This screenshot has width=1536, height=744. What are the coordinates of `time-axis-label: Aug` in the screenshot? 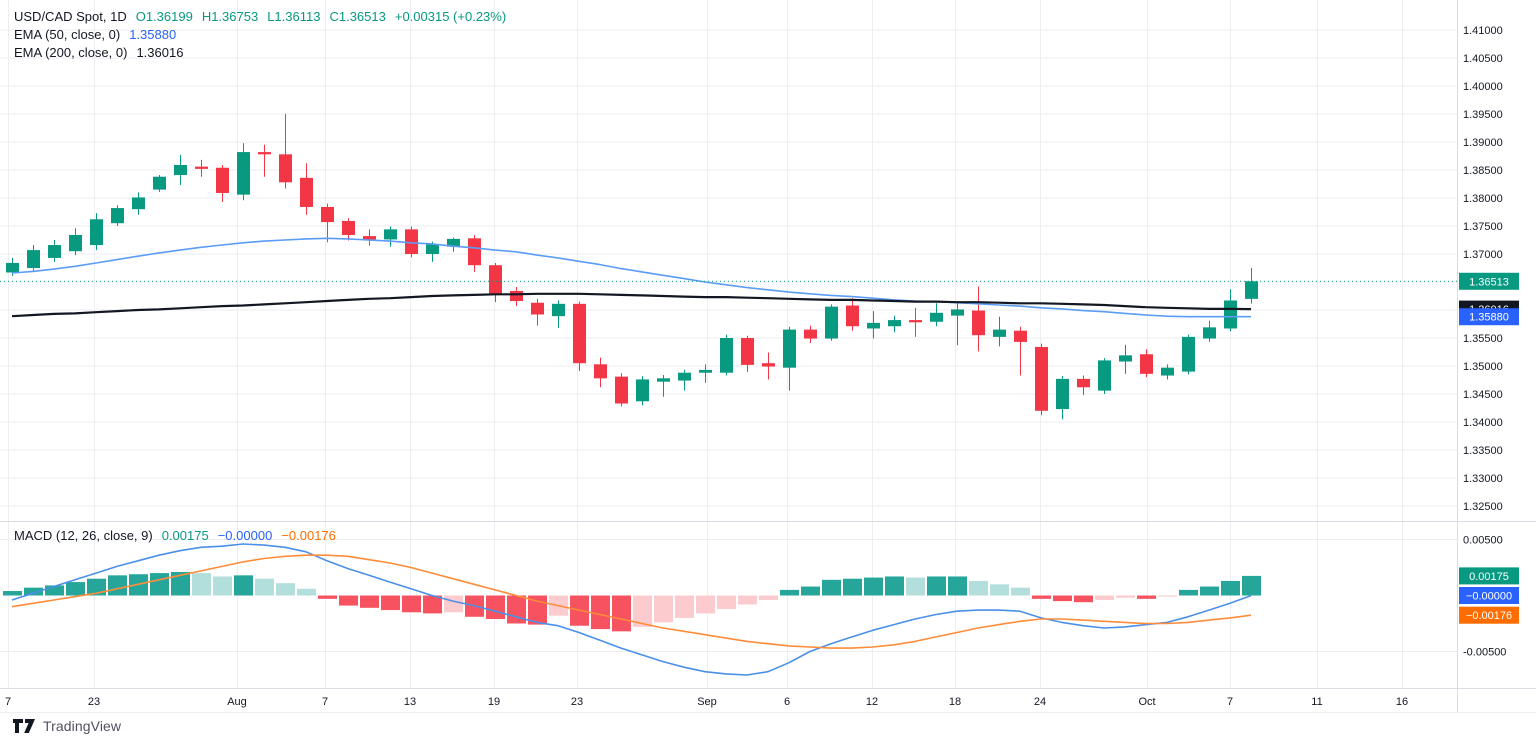 It's located at (237, 702).